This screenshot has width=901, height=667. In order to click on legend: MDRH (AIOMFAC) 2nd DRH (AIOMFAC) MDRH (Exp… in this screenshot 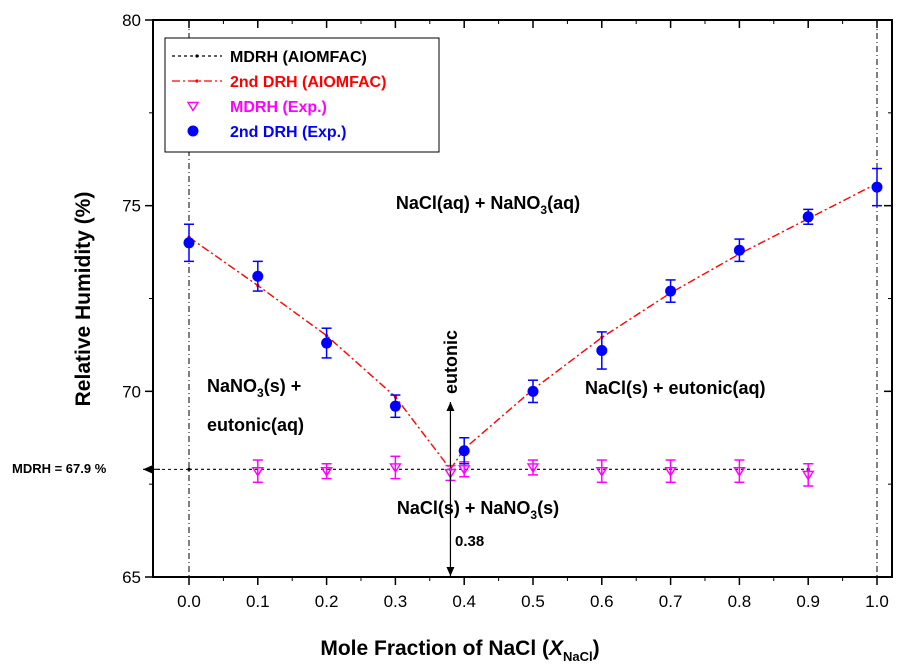, I will do `click(302, 95)`.